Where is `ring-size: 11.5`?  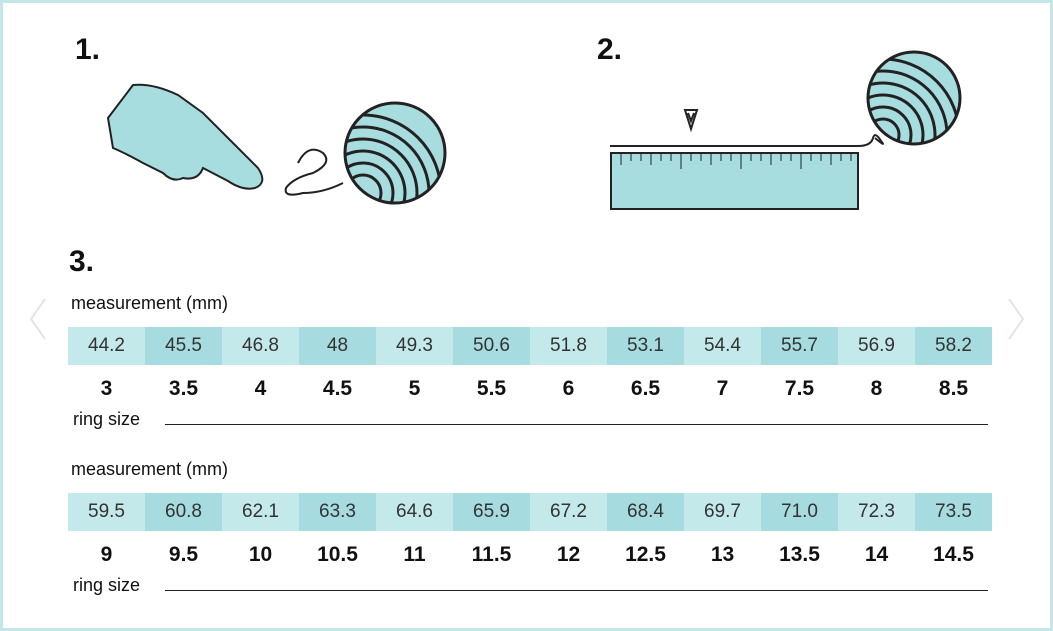 ring-size: 11.5 is located at coordinates (491, 554).